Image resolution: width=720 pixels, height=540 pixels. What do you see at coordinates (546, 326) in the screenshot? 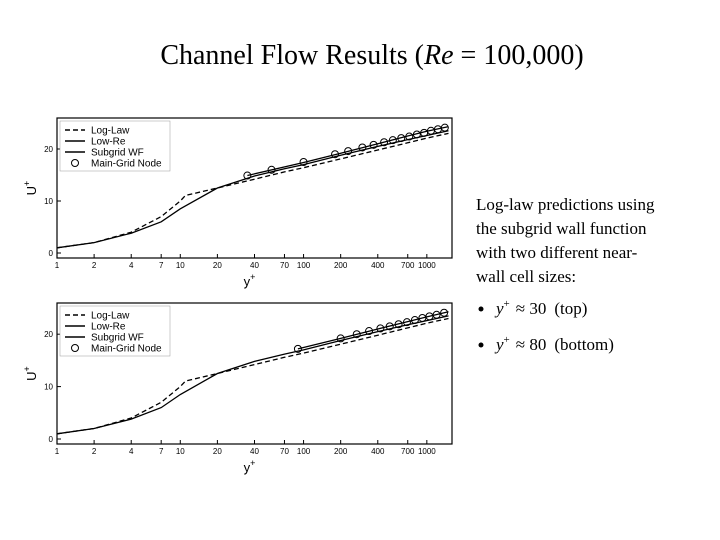
I see `bullets: y+ ≈ 30 (top)y+ ≈ 80 (bottom)` at bounding box center [546, 326].